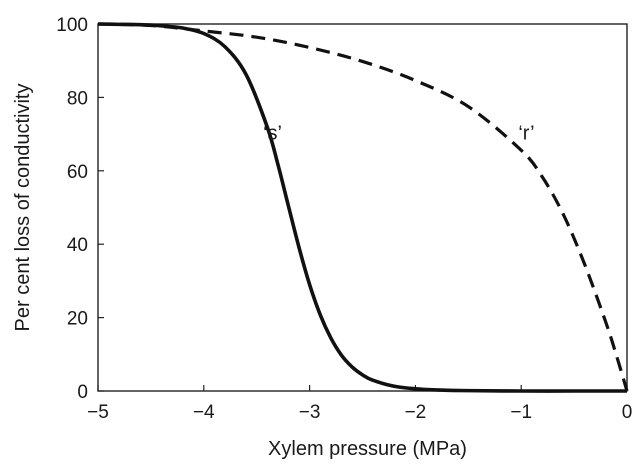  Describe the element at coordinates (72, 25) in the screenshot. I see `y-tick-label: 100` at that location.